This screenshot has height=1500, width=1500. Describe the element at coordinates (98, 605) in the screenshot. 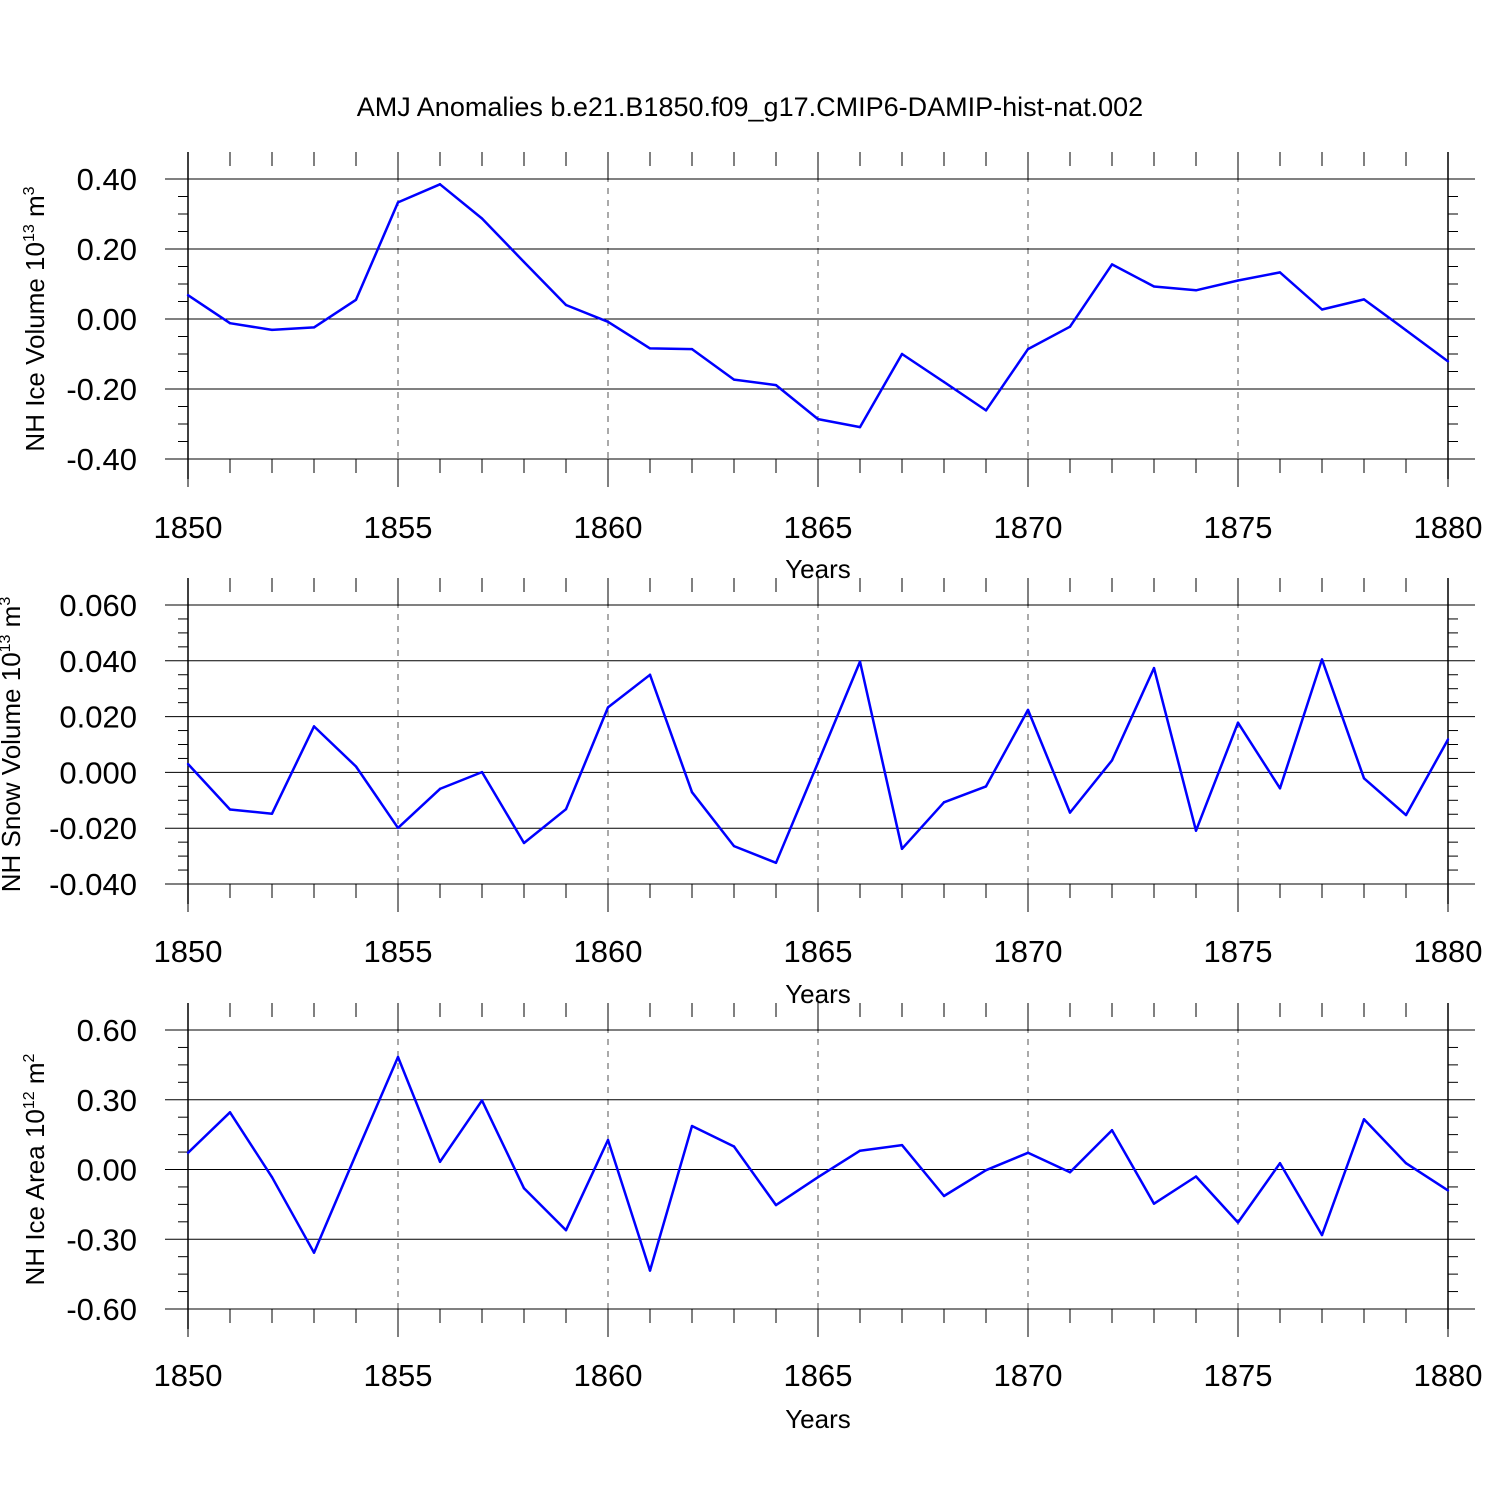

I see `y-tick-label: 0.060` at that location.